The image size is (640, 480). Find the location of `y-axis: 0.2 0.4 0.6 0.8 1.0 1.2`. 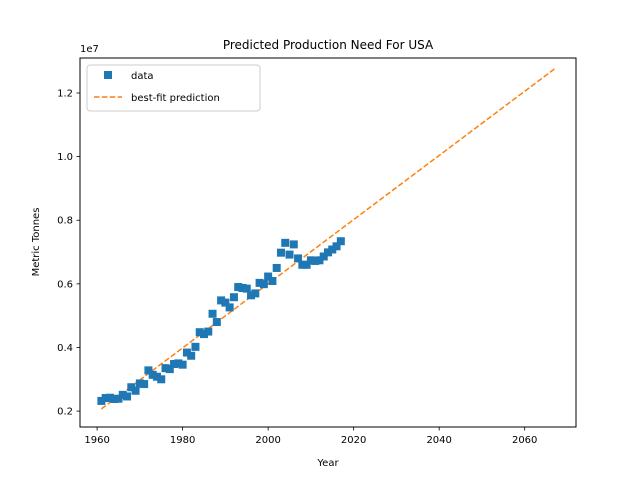

y-axis: 0.2 0.4 0.6 0.8 1.0 1.2 is located at coordinates (68, 253).